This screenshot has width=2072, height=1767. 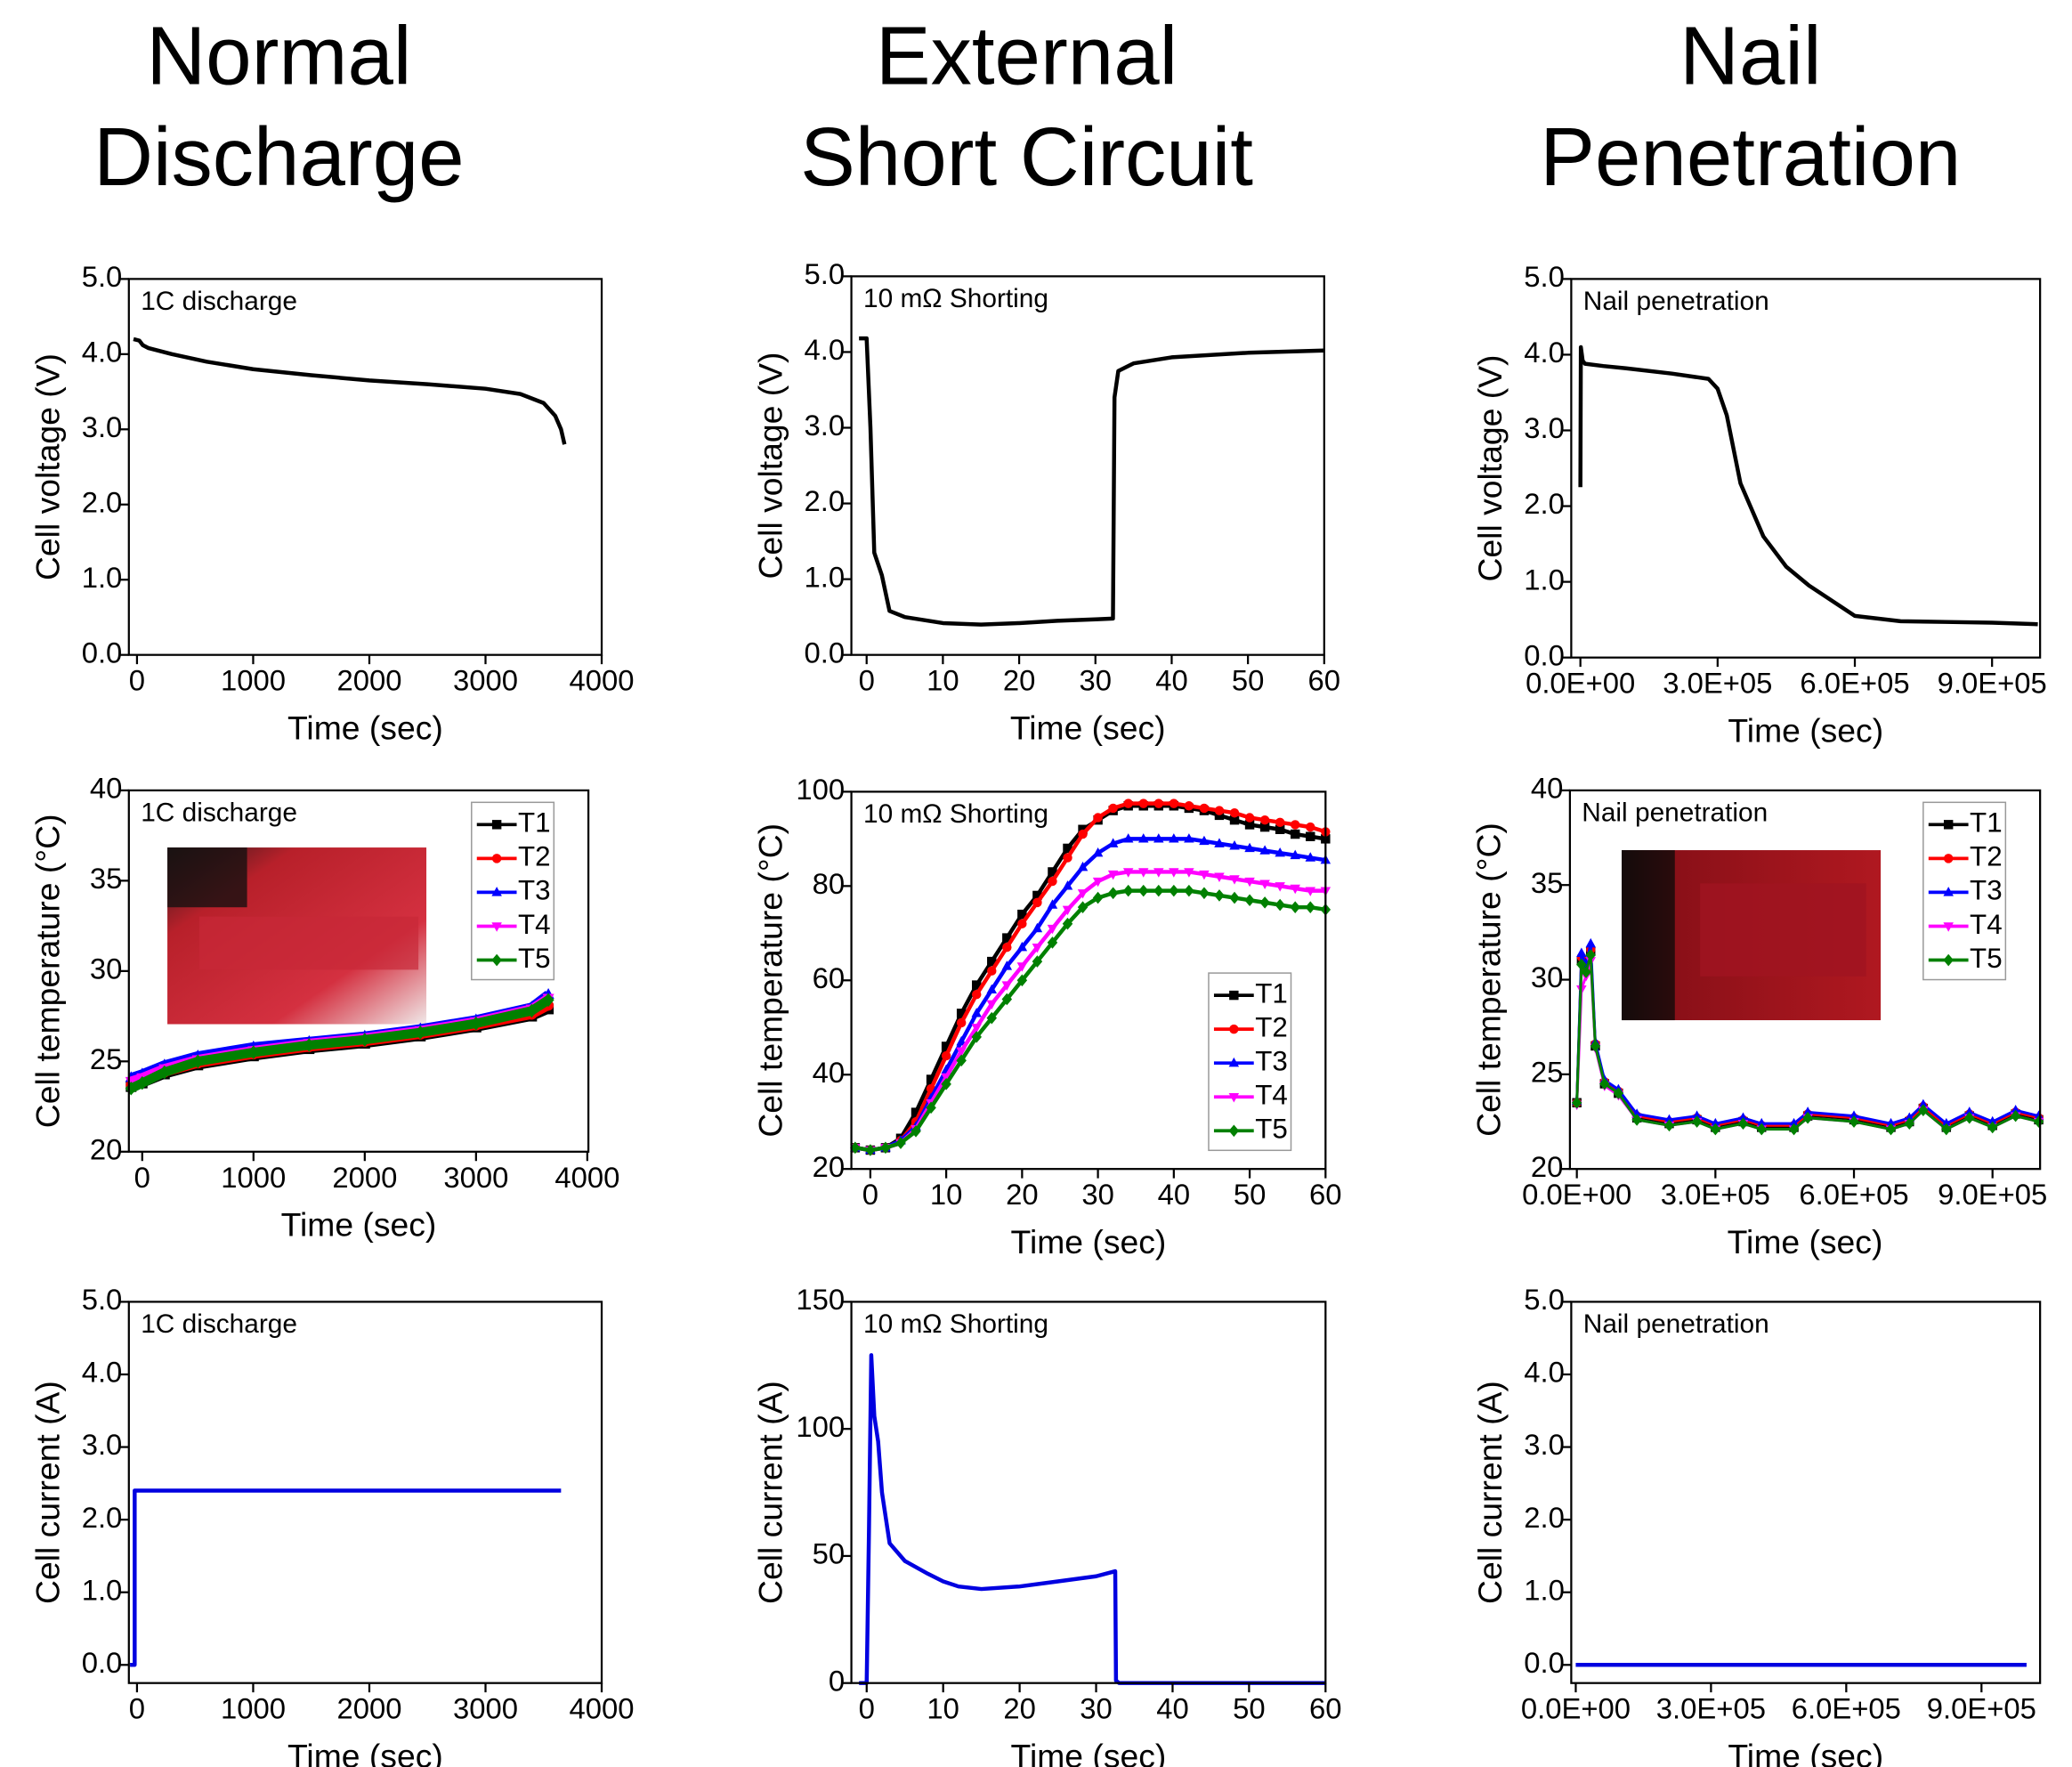 I want to click on y-tick-label: 30, so click(x=1547, y=977).